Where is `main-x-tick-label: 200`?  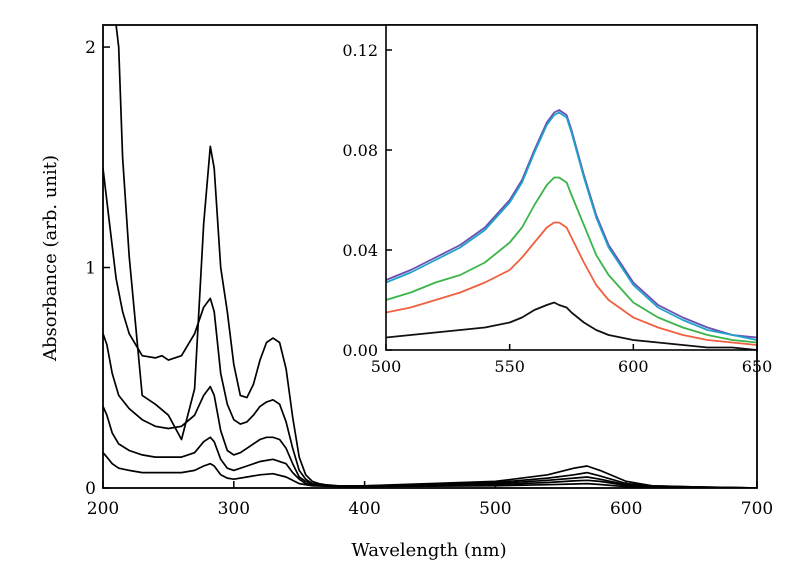
main-x-tick-label: 200 is located at coordinates (103, 509).